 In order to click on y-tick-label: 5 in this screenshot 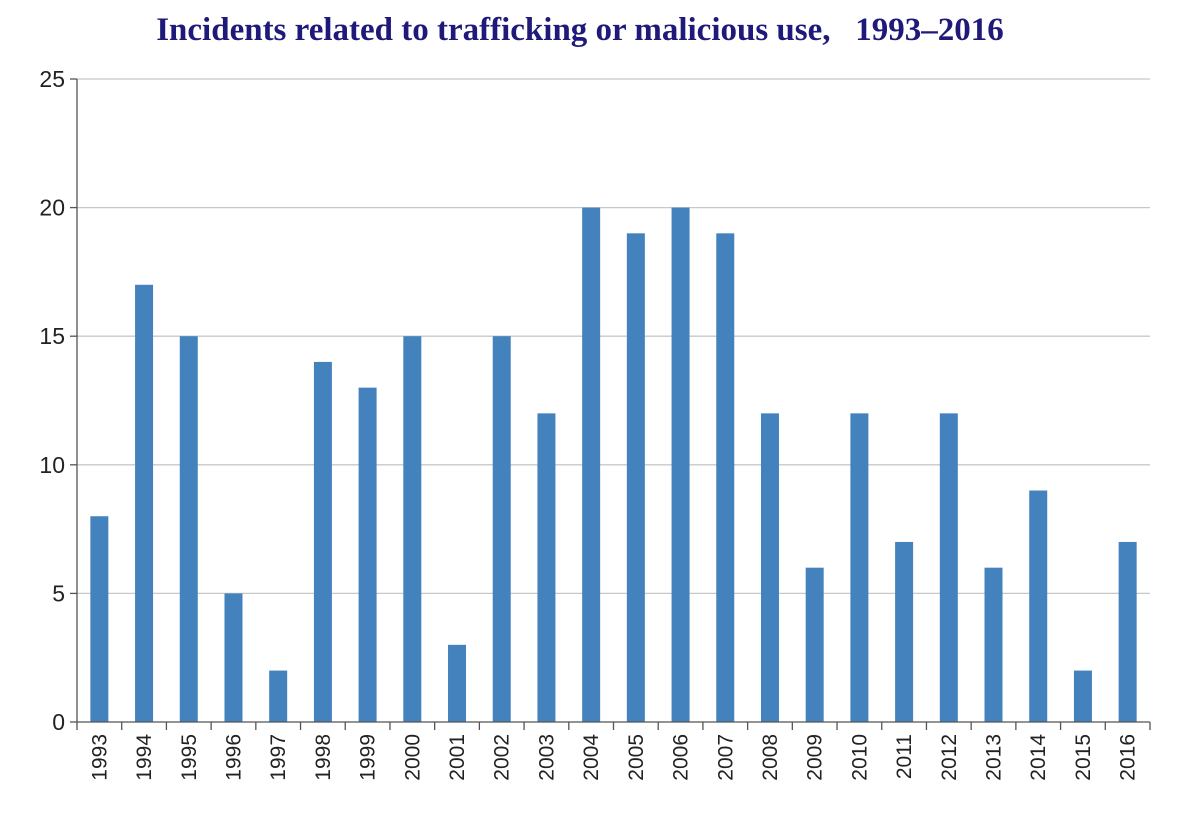, I will do `click(58, 593)`.